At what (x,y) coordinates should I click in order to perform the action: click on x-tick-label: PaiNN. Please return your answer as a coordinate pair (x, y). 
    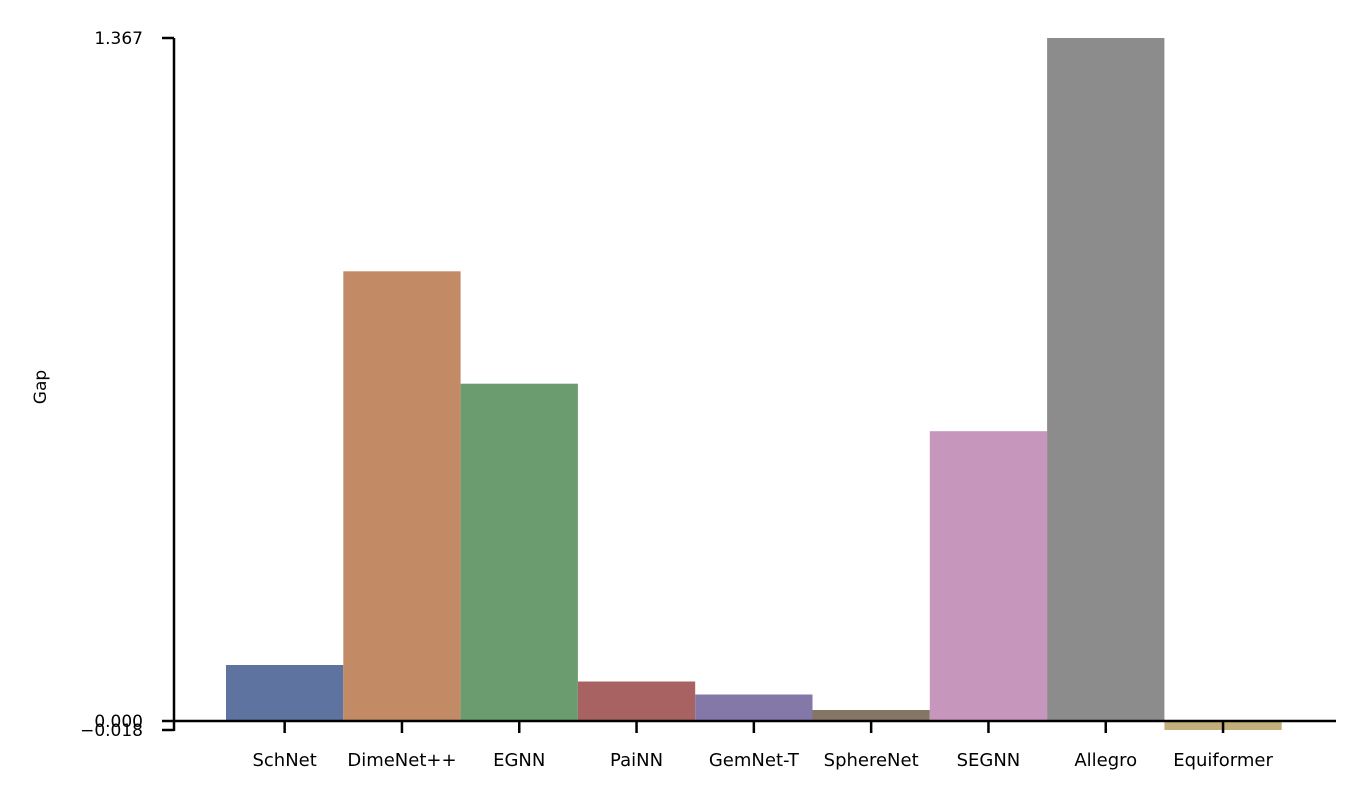
    Looking at the image, I should click on (636, 760).